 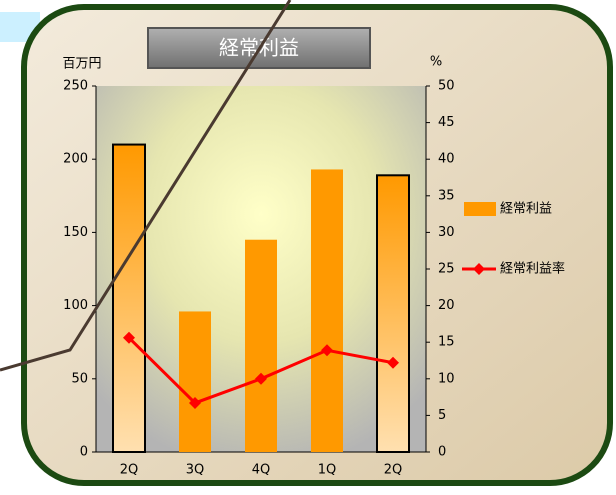 What do you see at coordinates (84, 452) in the screenshot?
I see `y-tick-label: 0` at bounding box center [84, 452].